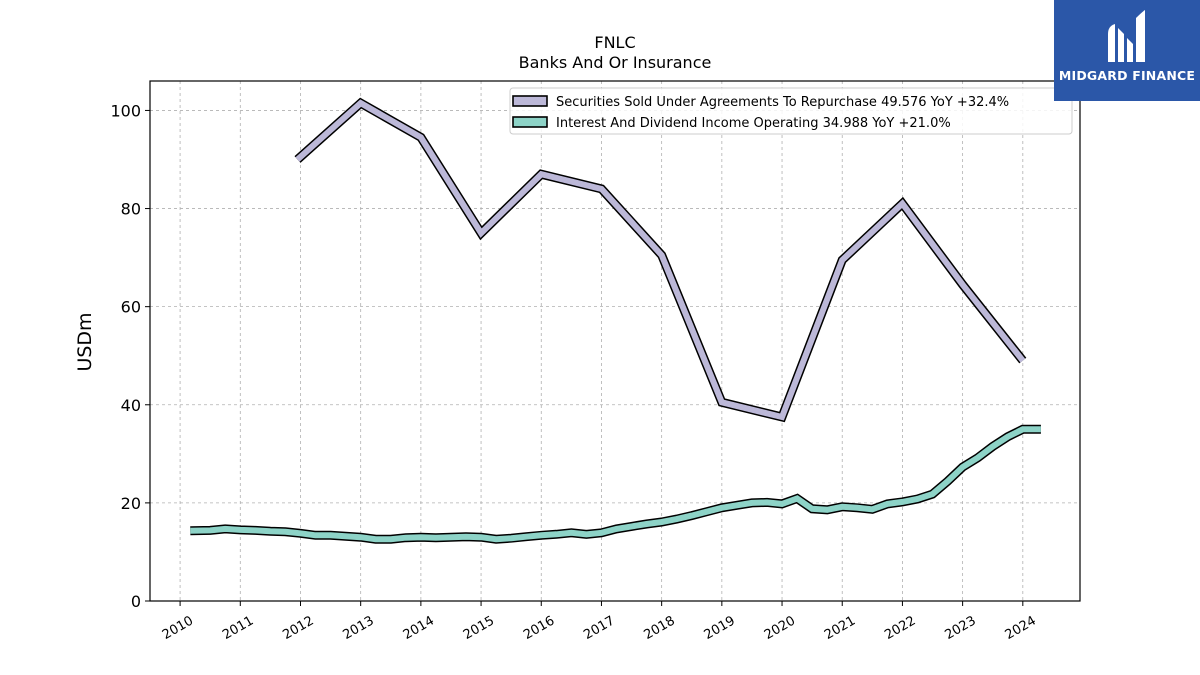 The image size is (1200, 675). What do you see at coordinates (359, 628) in the screenshot?
I see `x-tick-label: 2013` at bounding box center [359, 628].